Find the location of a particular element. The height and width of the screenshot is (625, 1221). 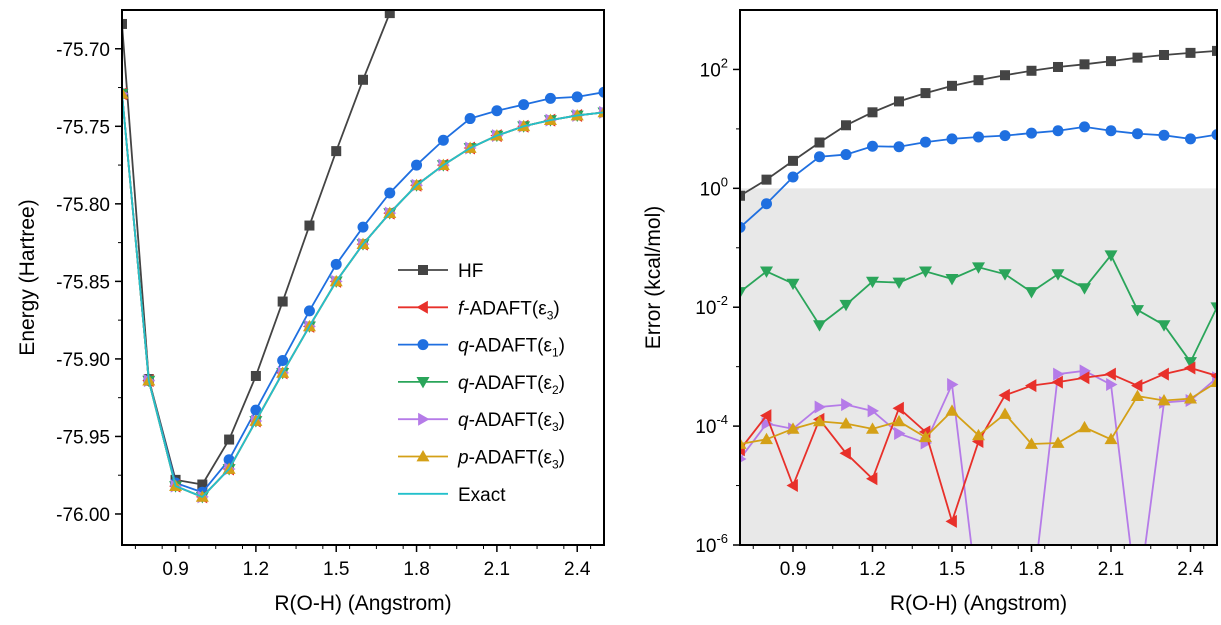

legend-item-q-adaft-2: q-ADAFT(ε2) is located at coordinates (481, 385).